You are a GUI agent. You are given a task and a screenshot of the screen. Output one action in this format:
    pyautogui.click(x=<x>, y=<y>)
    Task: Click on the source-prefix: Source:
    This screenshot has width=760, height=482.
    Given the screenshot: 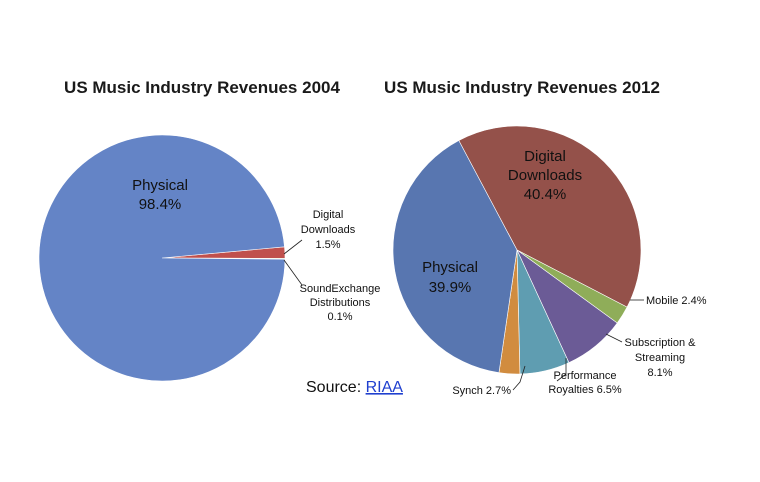 What is the action you would take?
    pyautogui.click(x=336, y=387)
    